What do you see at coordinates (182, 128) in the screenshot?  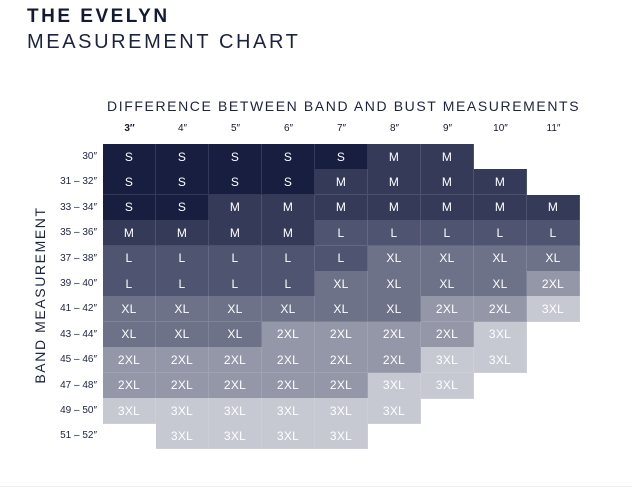 I see `column-header: 4″` at bounding box center [182, 128].